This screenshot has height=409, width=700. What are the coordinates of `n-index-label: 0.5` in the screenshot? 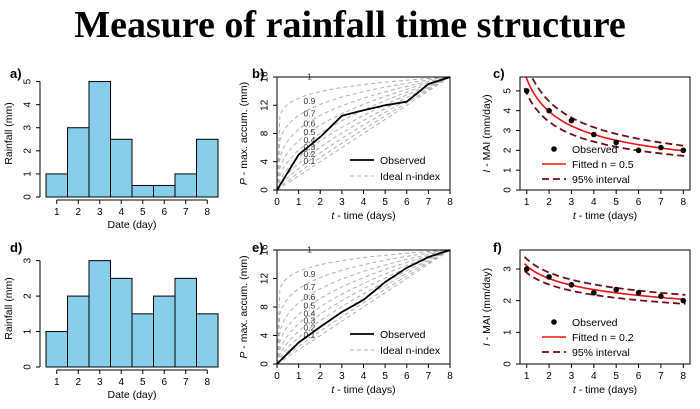 It's located at (310, 132).